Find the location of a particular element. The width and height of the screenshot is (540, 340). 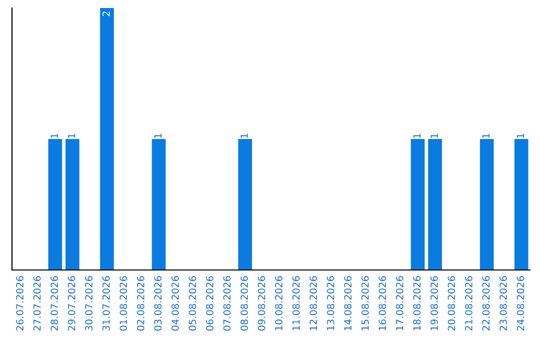

x-tick-label: 24.08.2026 is located at coordinates (520, 303).